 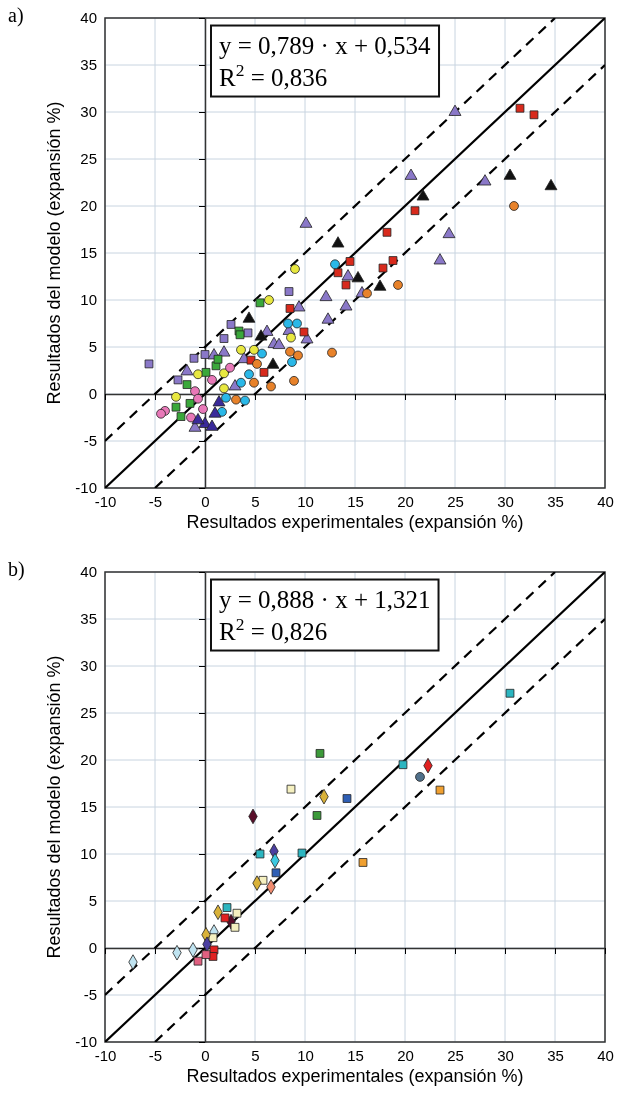 What do you see at coordinates (16, 569) in the screenshot?
I see `chart-title: b)` at bounding box center [16, 569].